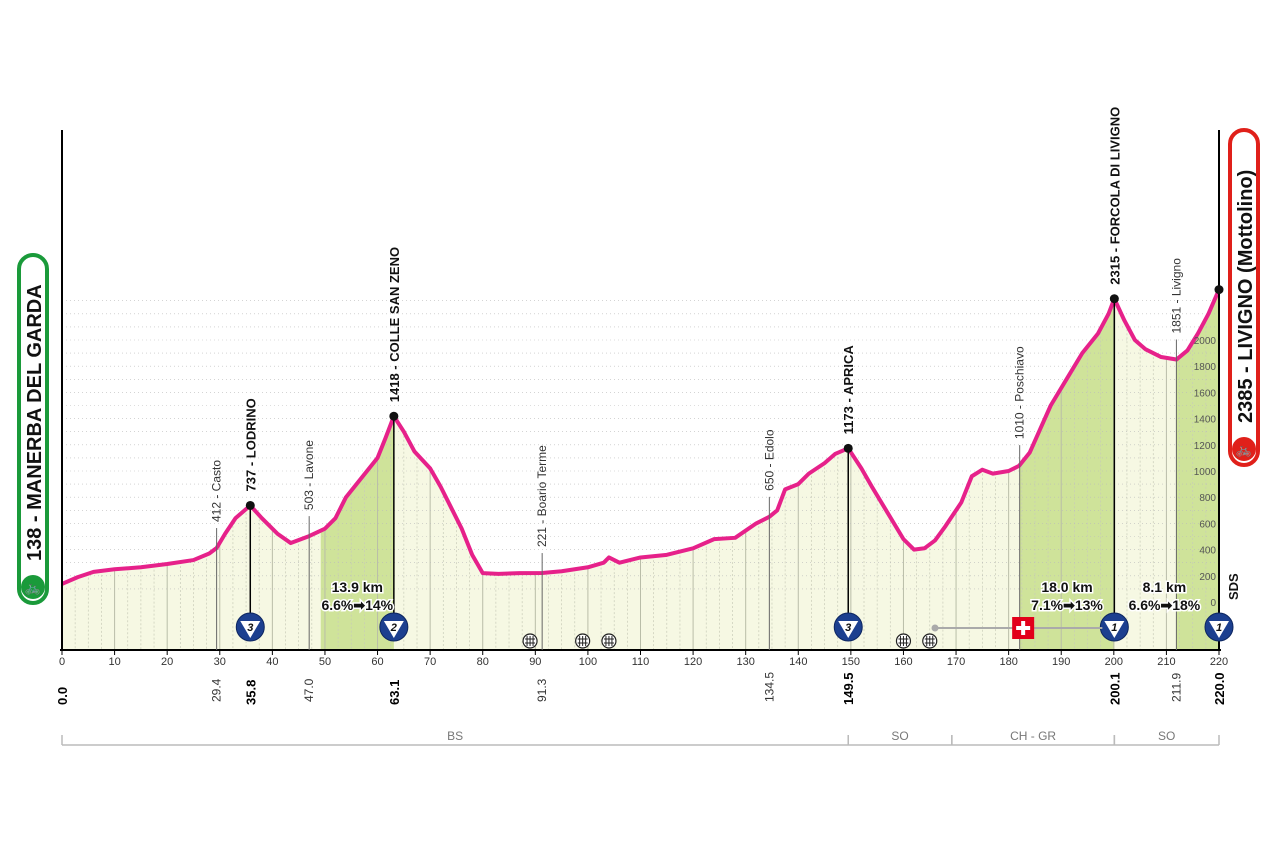  Describe the element at coordinates (1219, 662) in the screenshot. I see `x-tick-label: 220` at that location.